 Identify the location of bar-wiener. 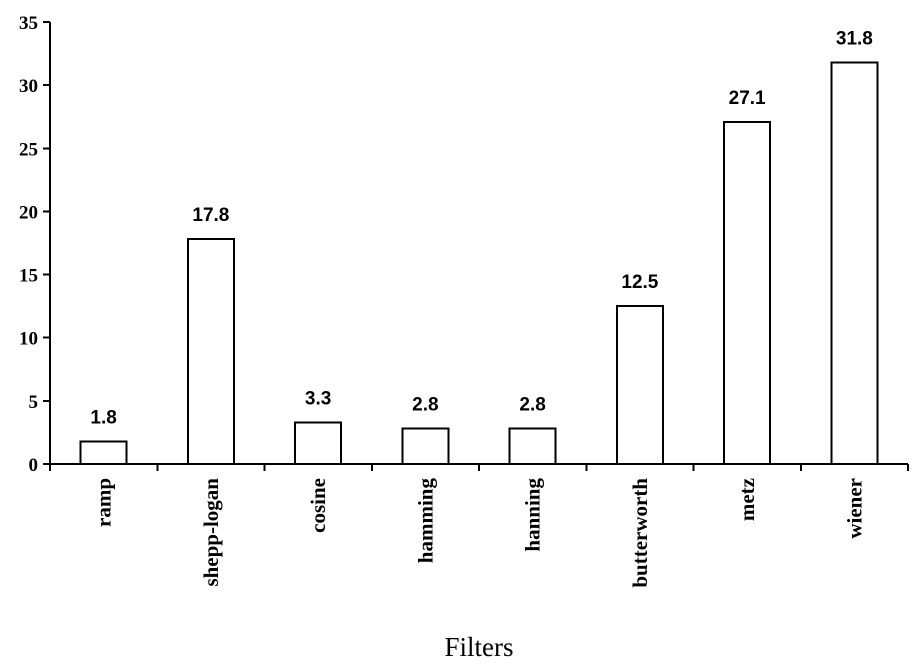
(854, 263).